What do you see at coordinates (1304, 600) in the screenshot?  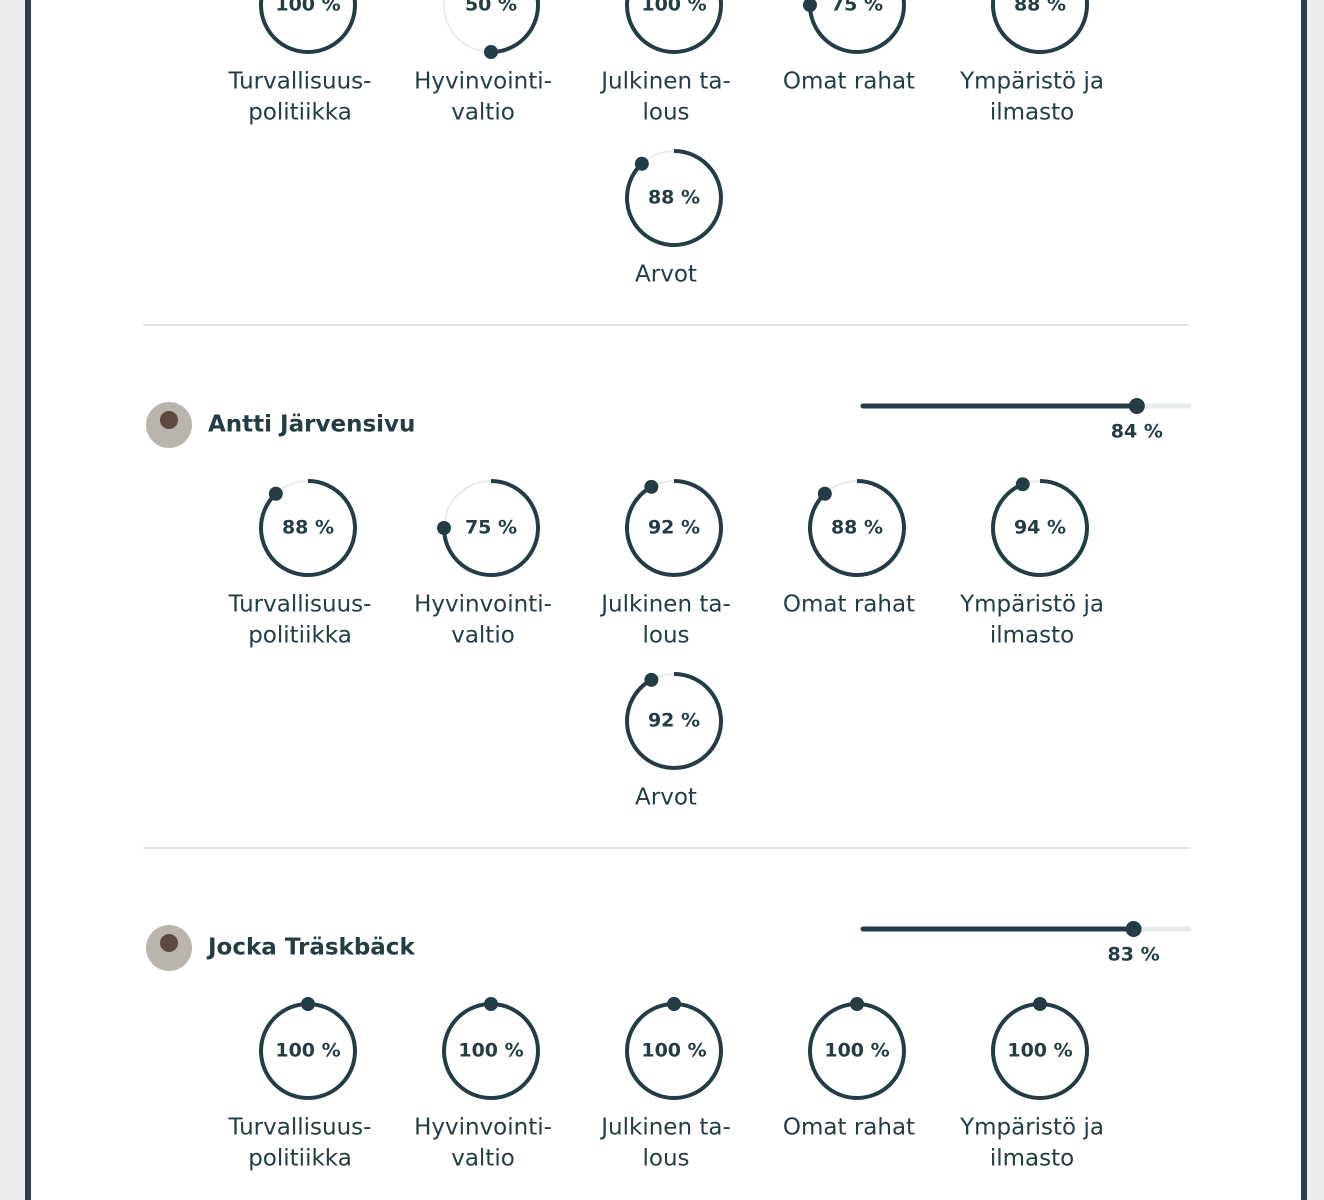 I see `panel-border-right` at bounding box center [1304, 600].